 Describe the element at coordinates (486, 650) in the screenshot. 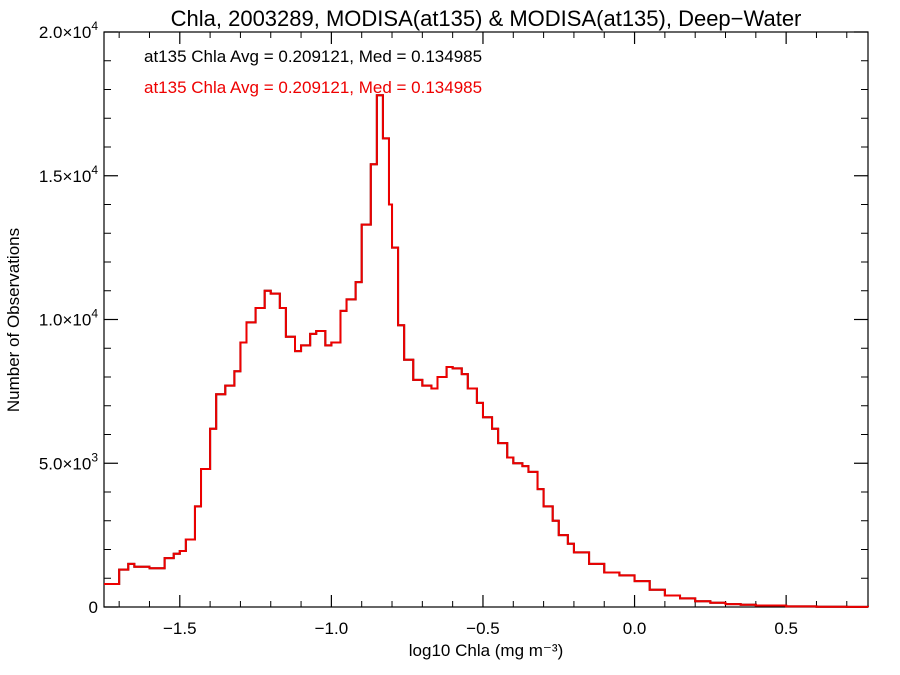

I see `x-axis-label: log10 Chla (mg m⁻³)` at that location.